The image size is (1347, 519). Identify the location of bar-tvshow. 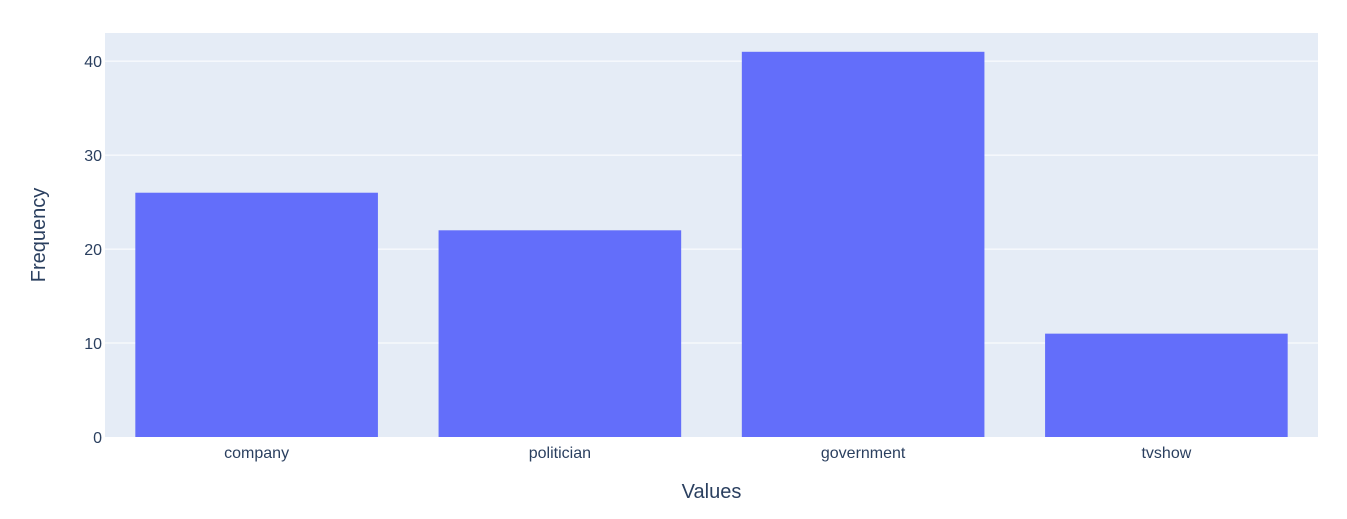
(1166, 385).